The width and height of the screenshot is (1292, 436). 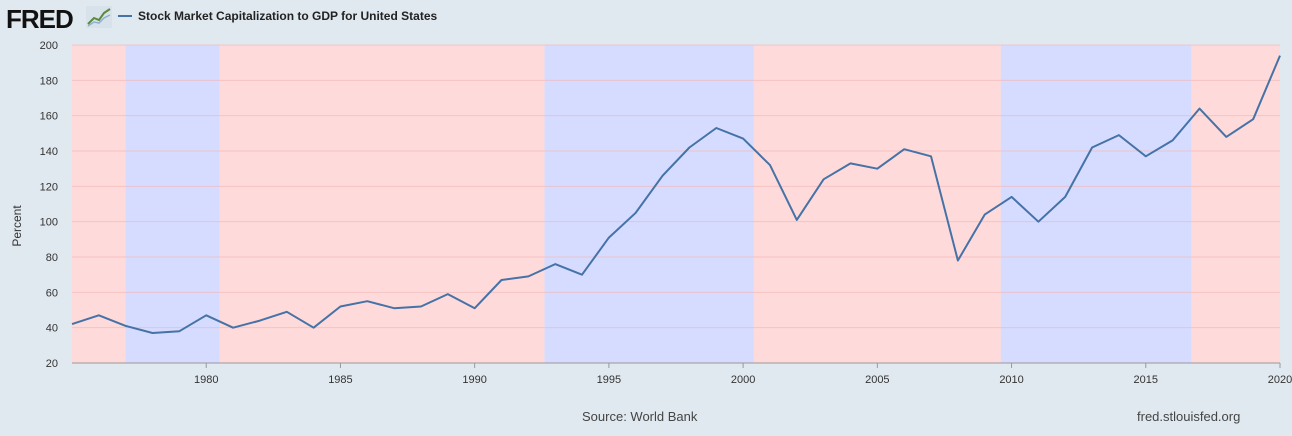 I want to click on data-point-1984, so click(x=314, y=328).